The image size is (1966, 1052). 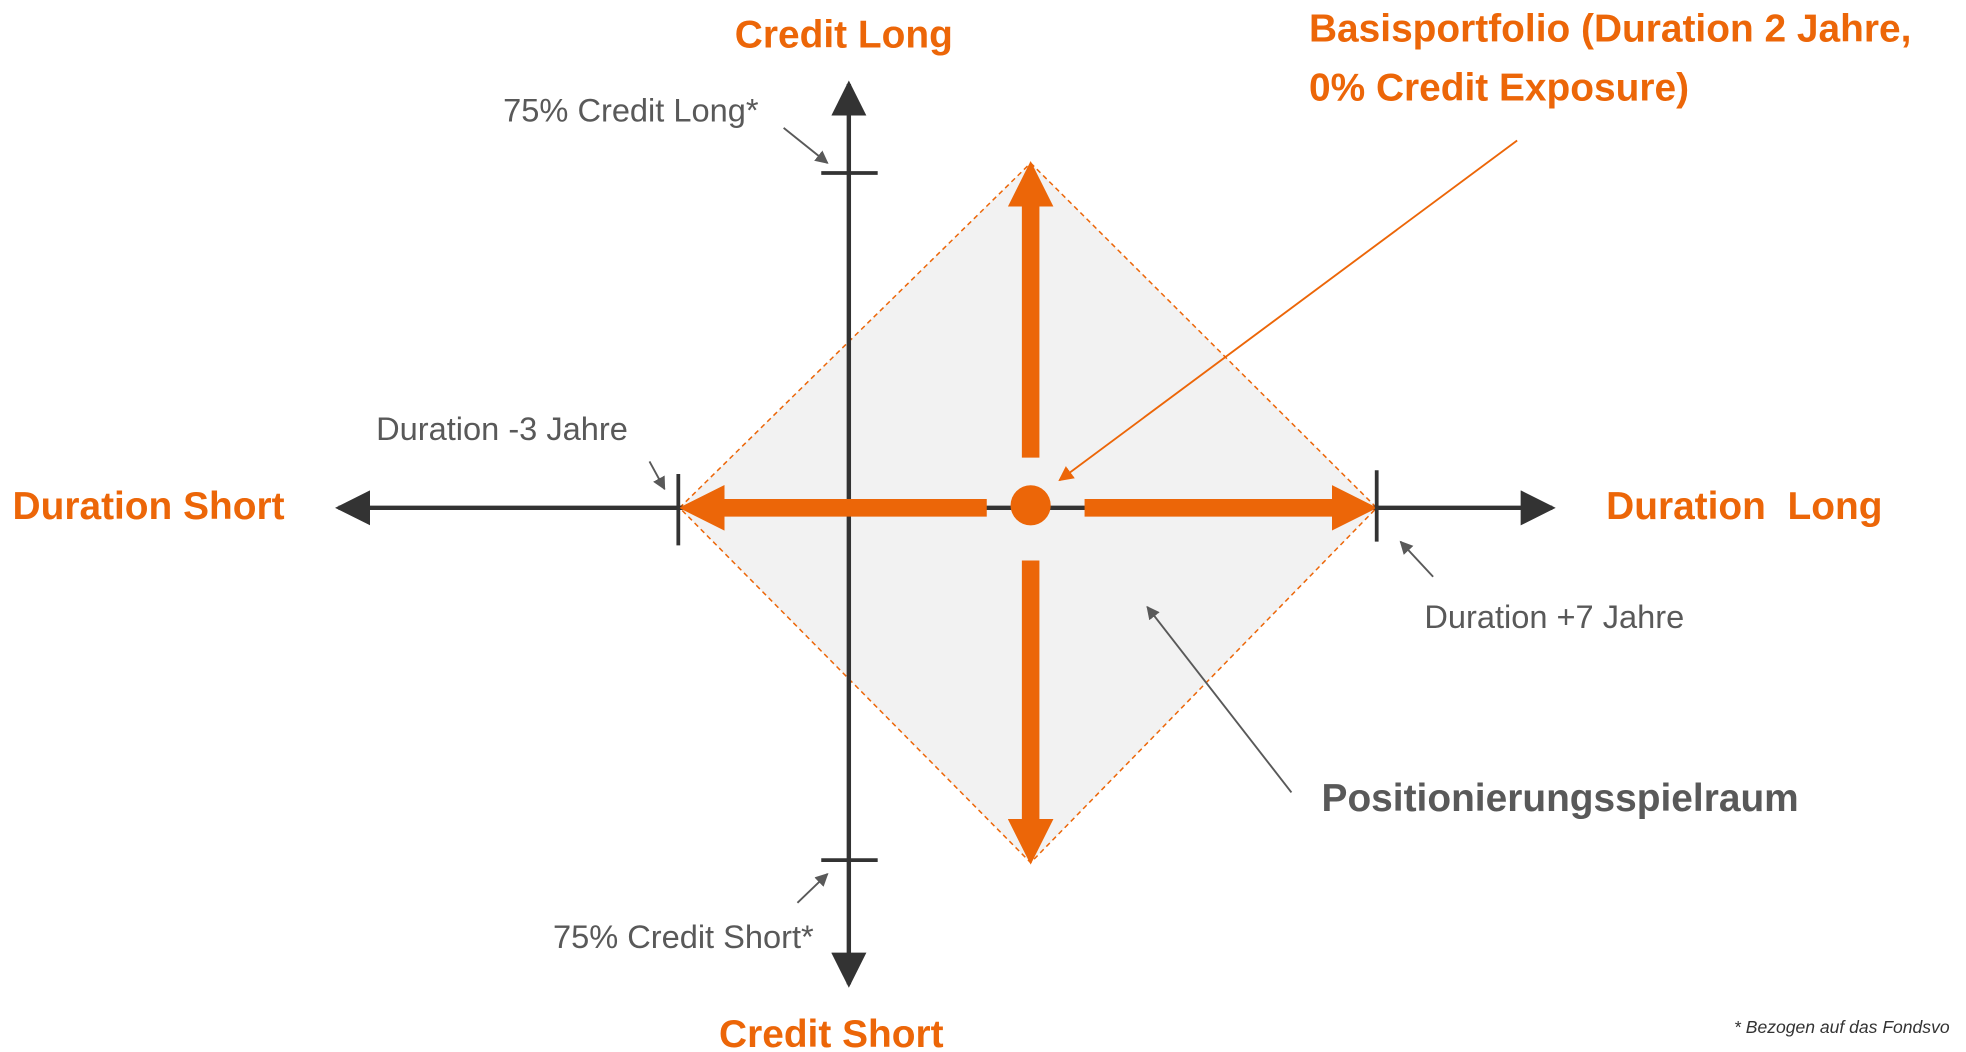 I want to click on area-label: Positionierungsspielraum, so click(x=1560, y=798).